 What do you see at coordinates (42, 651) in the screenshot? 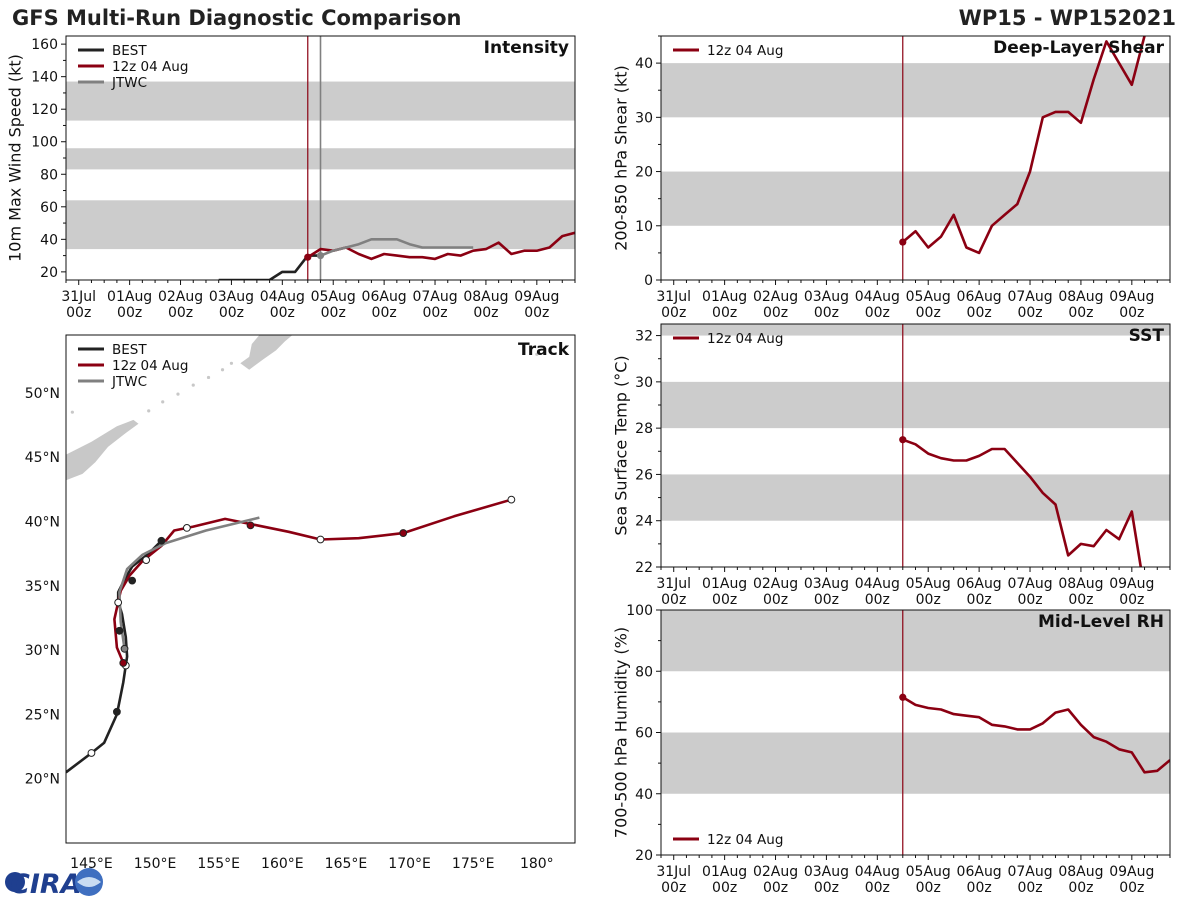
I see `track-lat-label: 30°N` at bounding box center [42, 651].